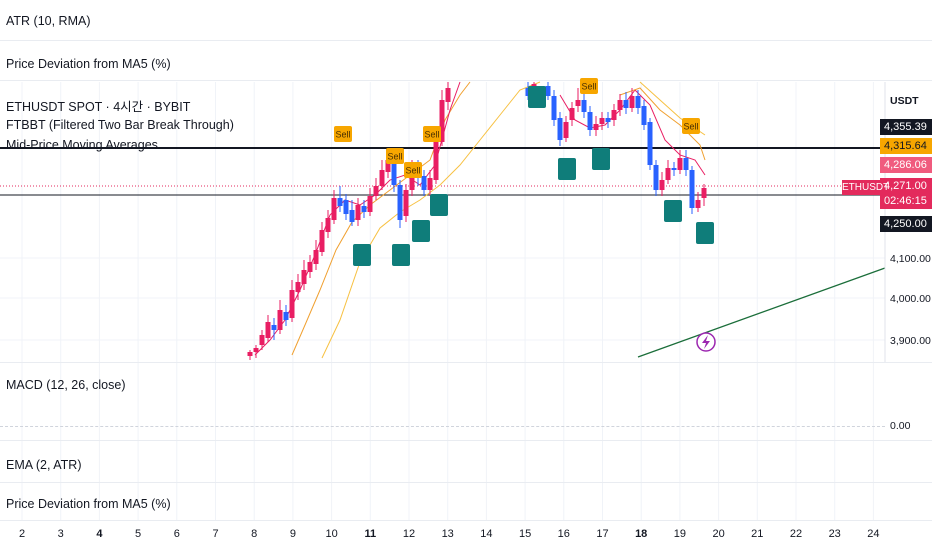 This screenshot has width=932, height=550. Describe the element at coordinates (82, 145) in the screenshot. I see `mid-price-ma-label: Mid-Price Moving Averages` at that location.